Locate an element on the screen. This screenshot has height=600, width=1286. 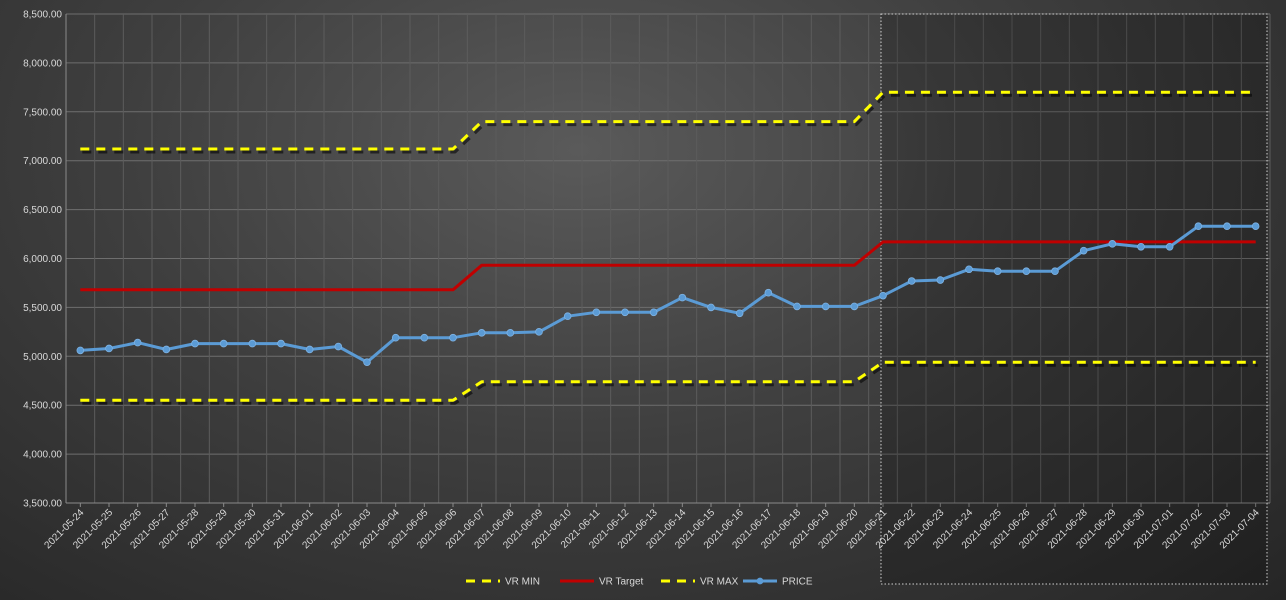
y-tick-label: 4,000.00 is located at coordinates (42, 455).